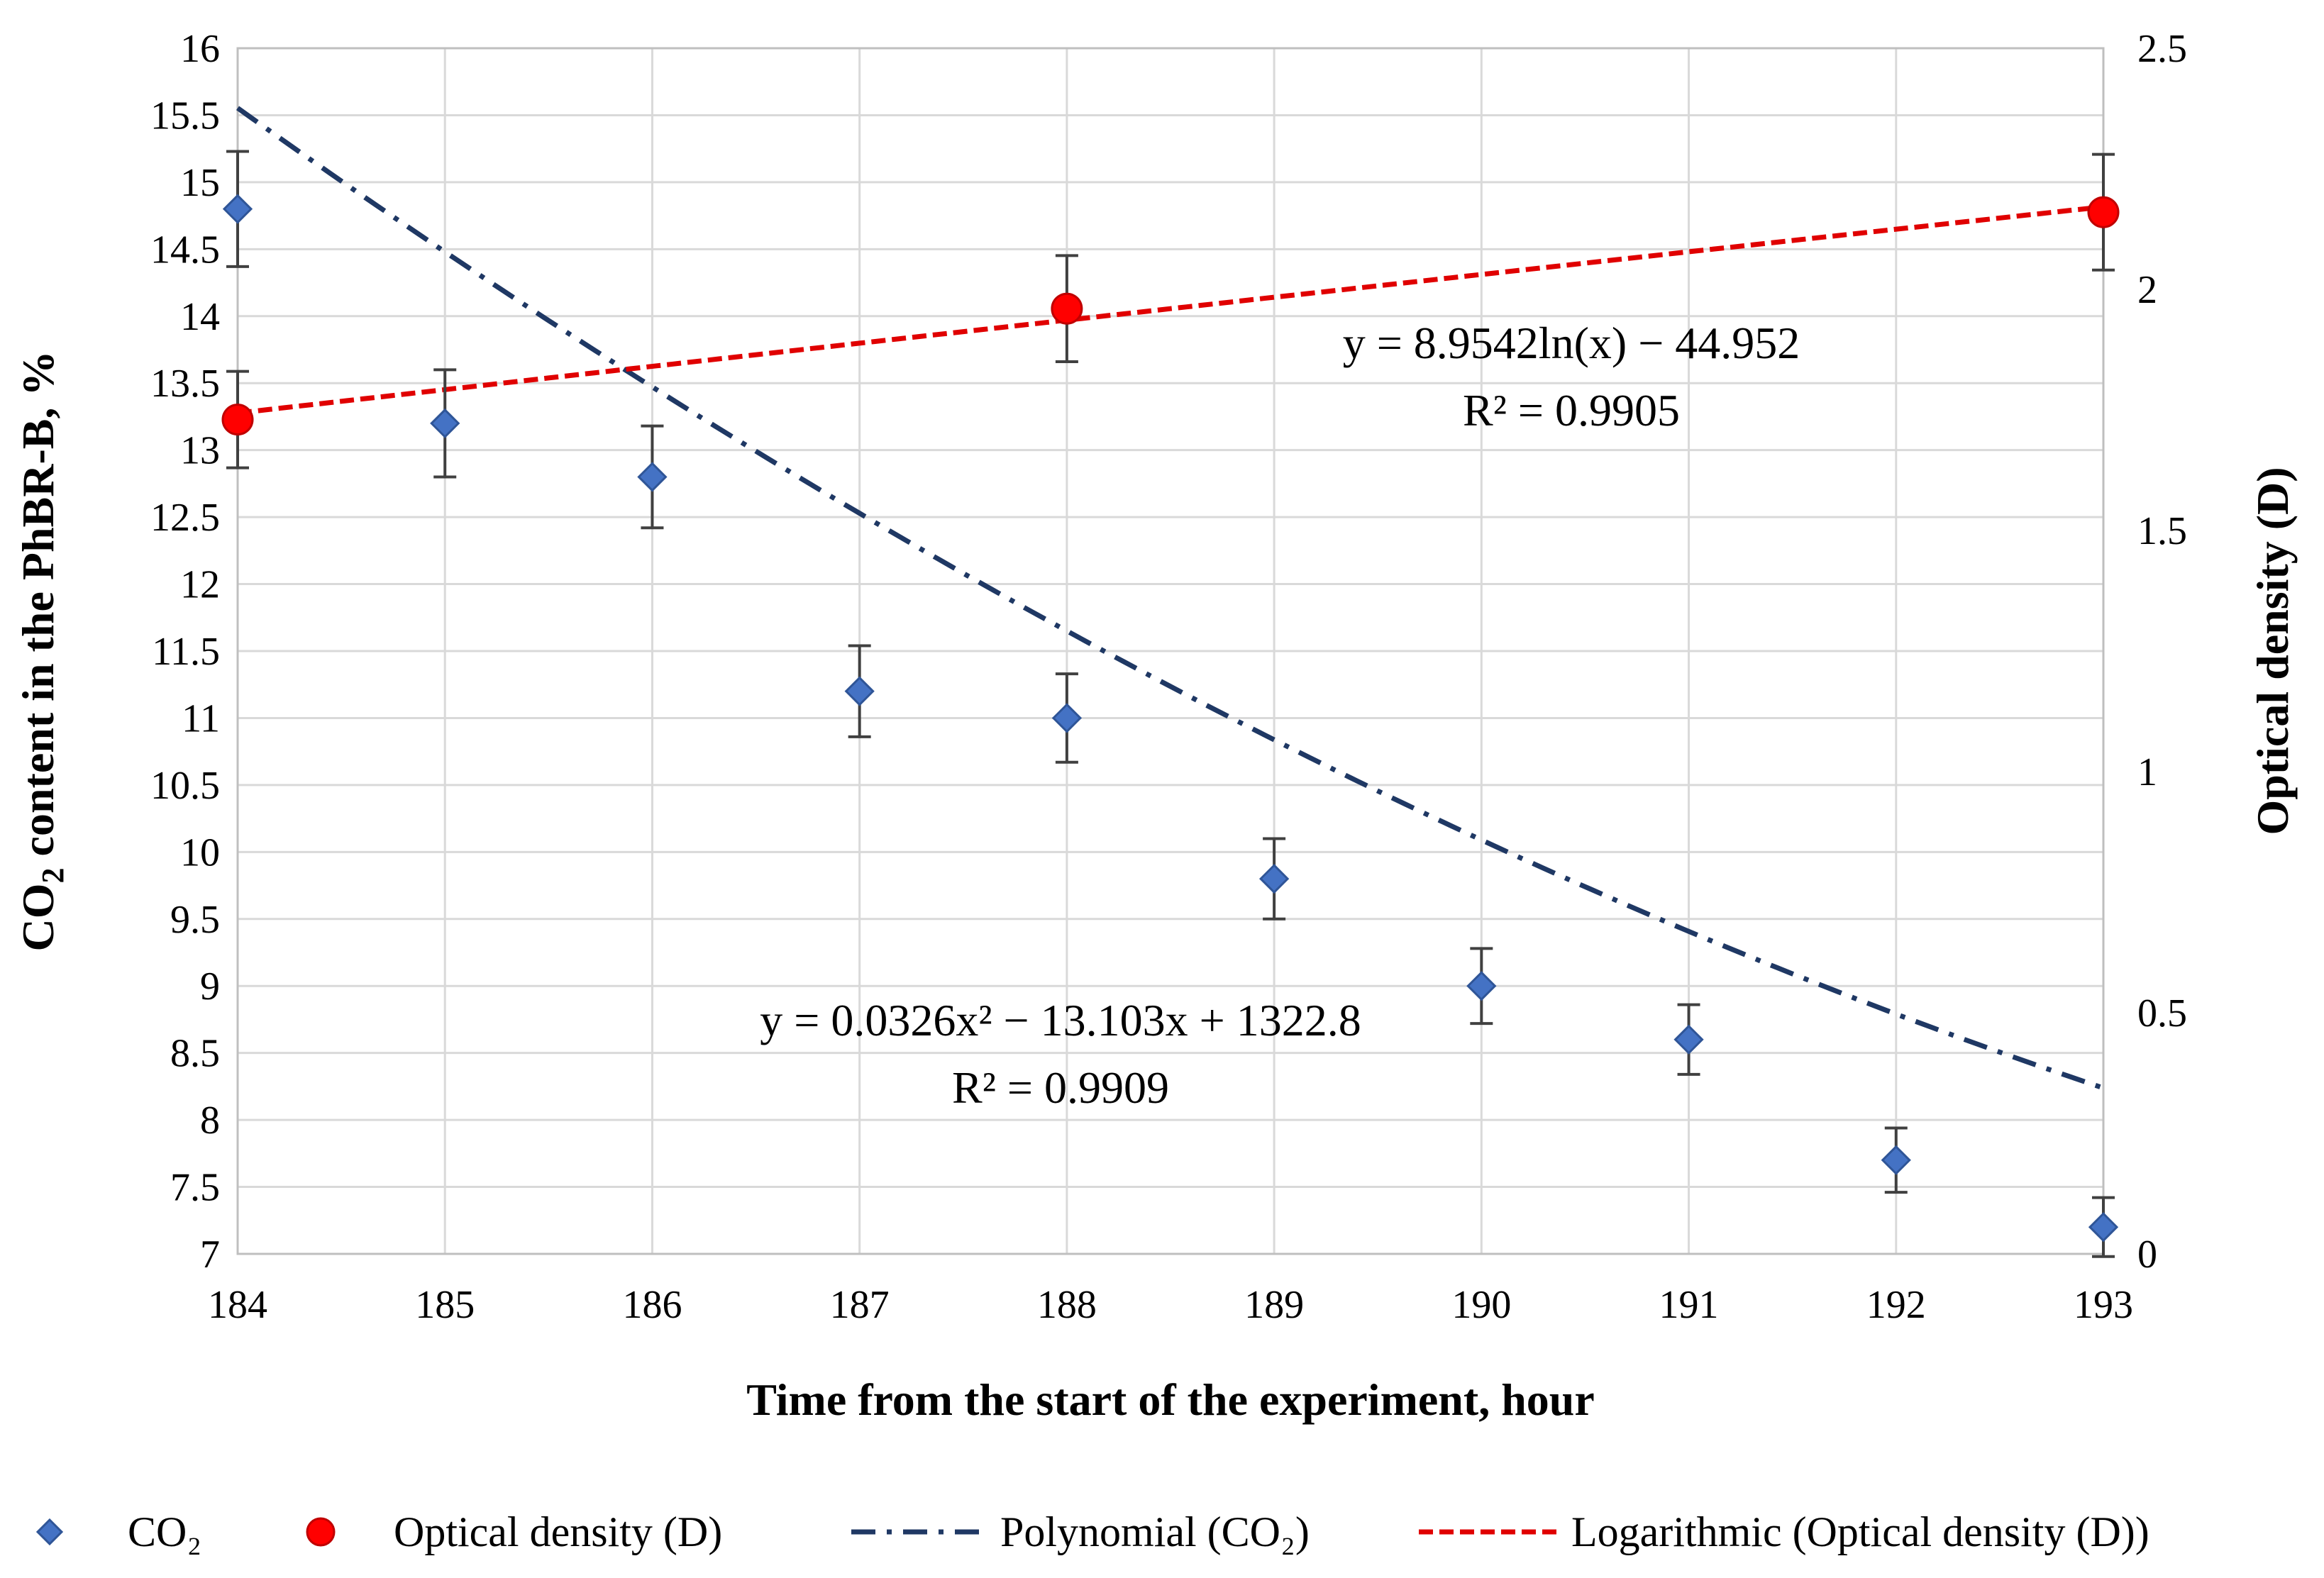 The height and width of the screenshot is (1578, 2324). I want to click on y-left-tick-label: 10.5, so click(185, 786).